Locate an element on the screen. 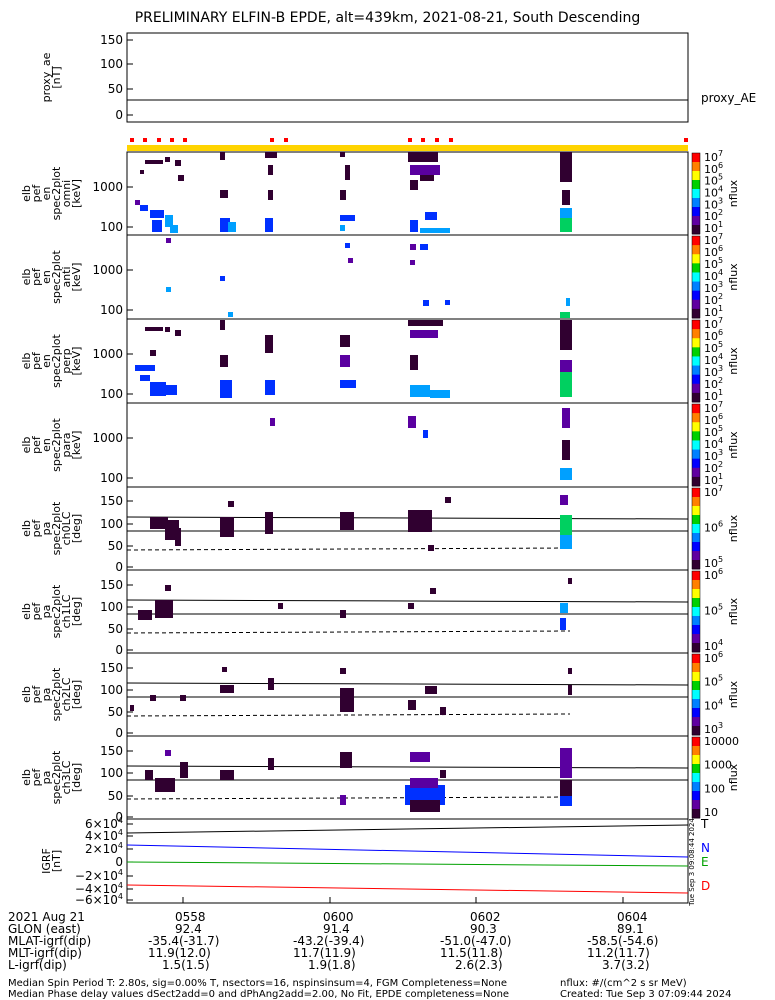  colorbar-6-title: nflux is located at coordinates (733, 611).